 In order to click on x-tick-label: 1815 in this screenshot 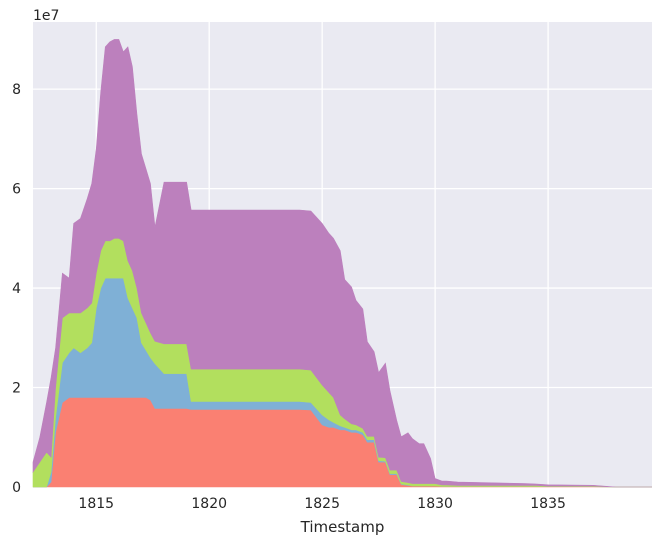, I will do `click(96, 504)`.